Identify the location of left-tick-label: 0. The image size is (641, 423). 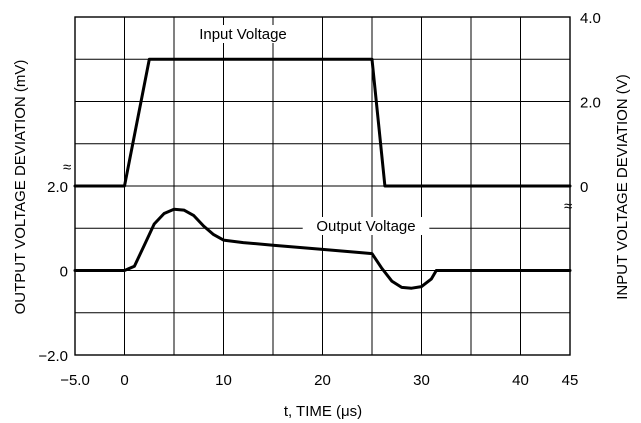
(64, 272).